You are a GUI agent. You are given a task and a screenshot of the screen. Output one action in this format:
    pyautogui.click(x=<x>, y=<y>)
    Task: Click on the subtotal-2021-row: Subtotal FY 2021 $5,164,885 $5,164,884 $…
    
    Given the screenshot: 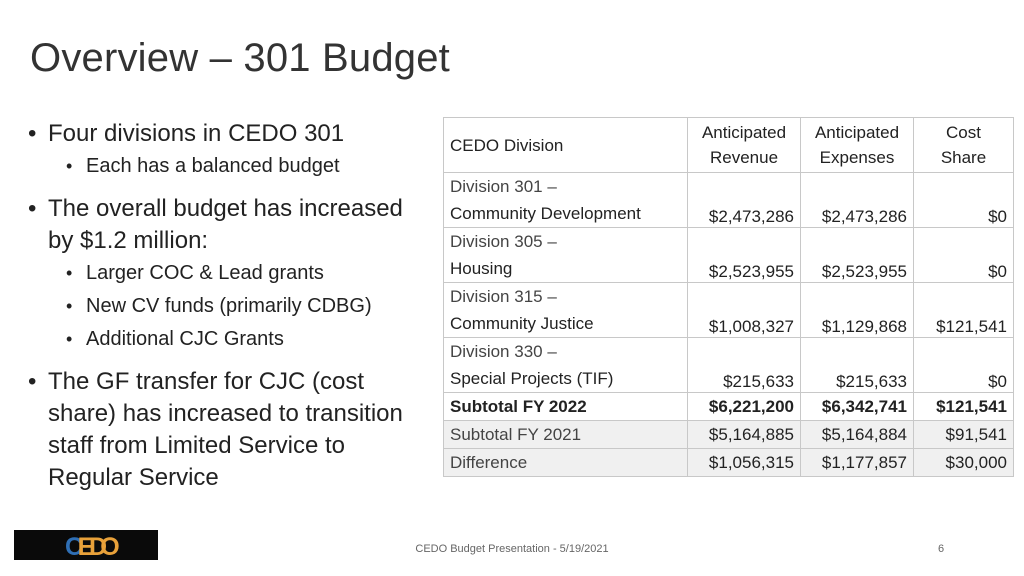 What is the action you would take?
    pyautogui.click(x=728, y=434)
    